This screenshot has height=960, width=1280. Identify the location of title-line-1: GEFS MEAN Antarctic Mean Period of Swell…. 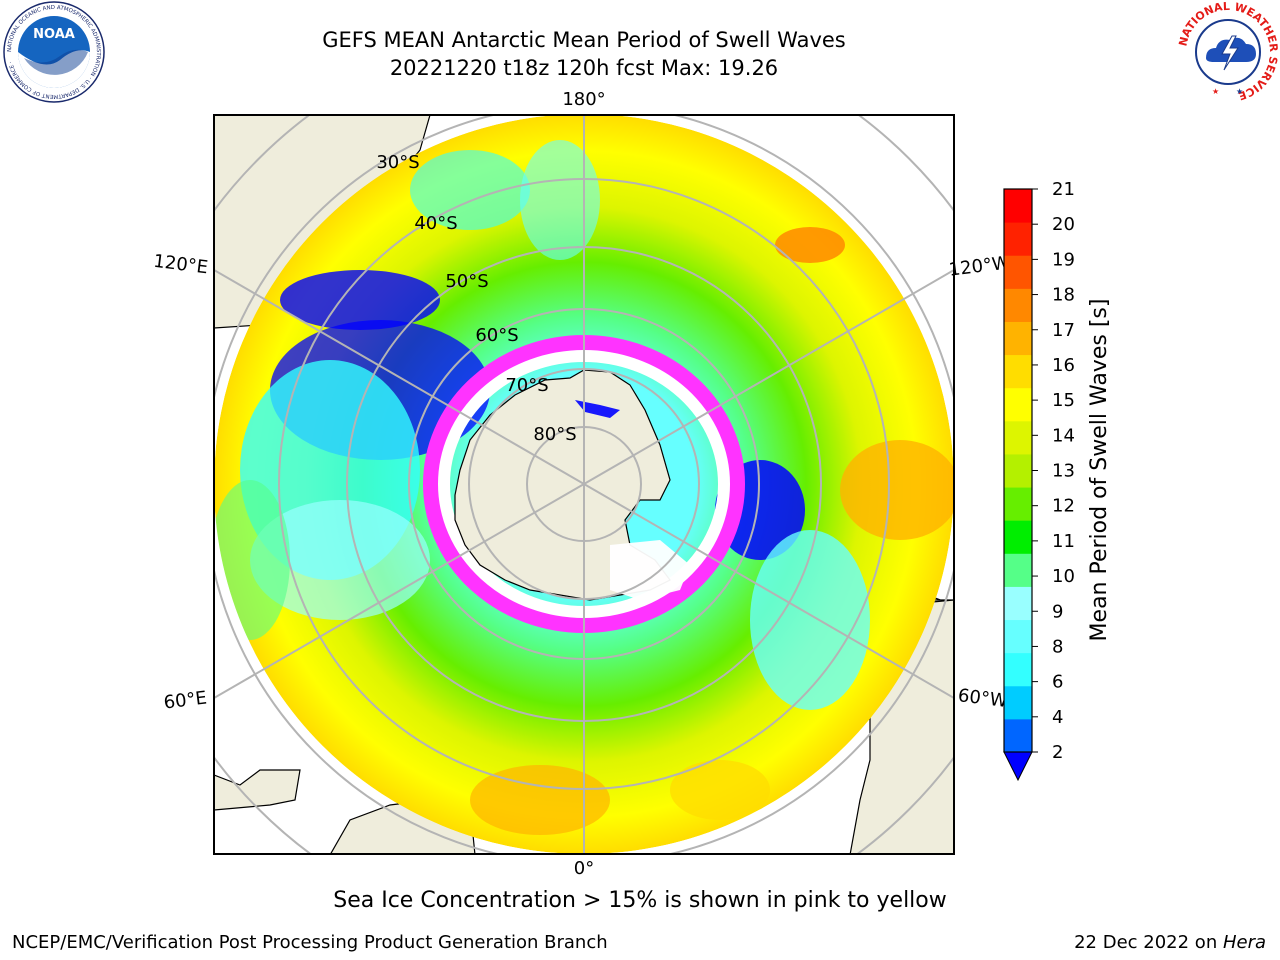
(584, 40).